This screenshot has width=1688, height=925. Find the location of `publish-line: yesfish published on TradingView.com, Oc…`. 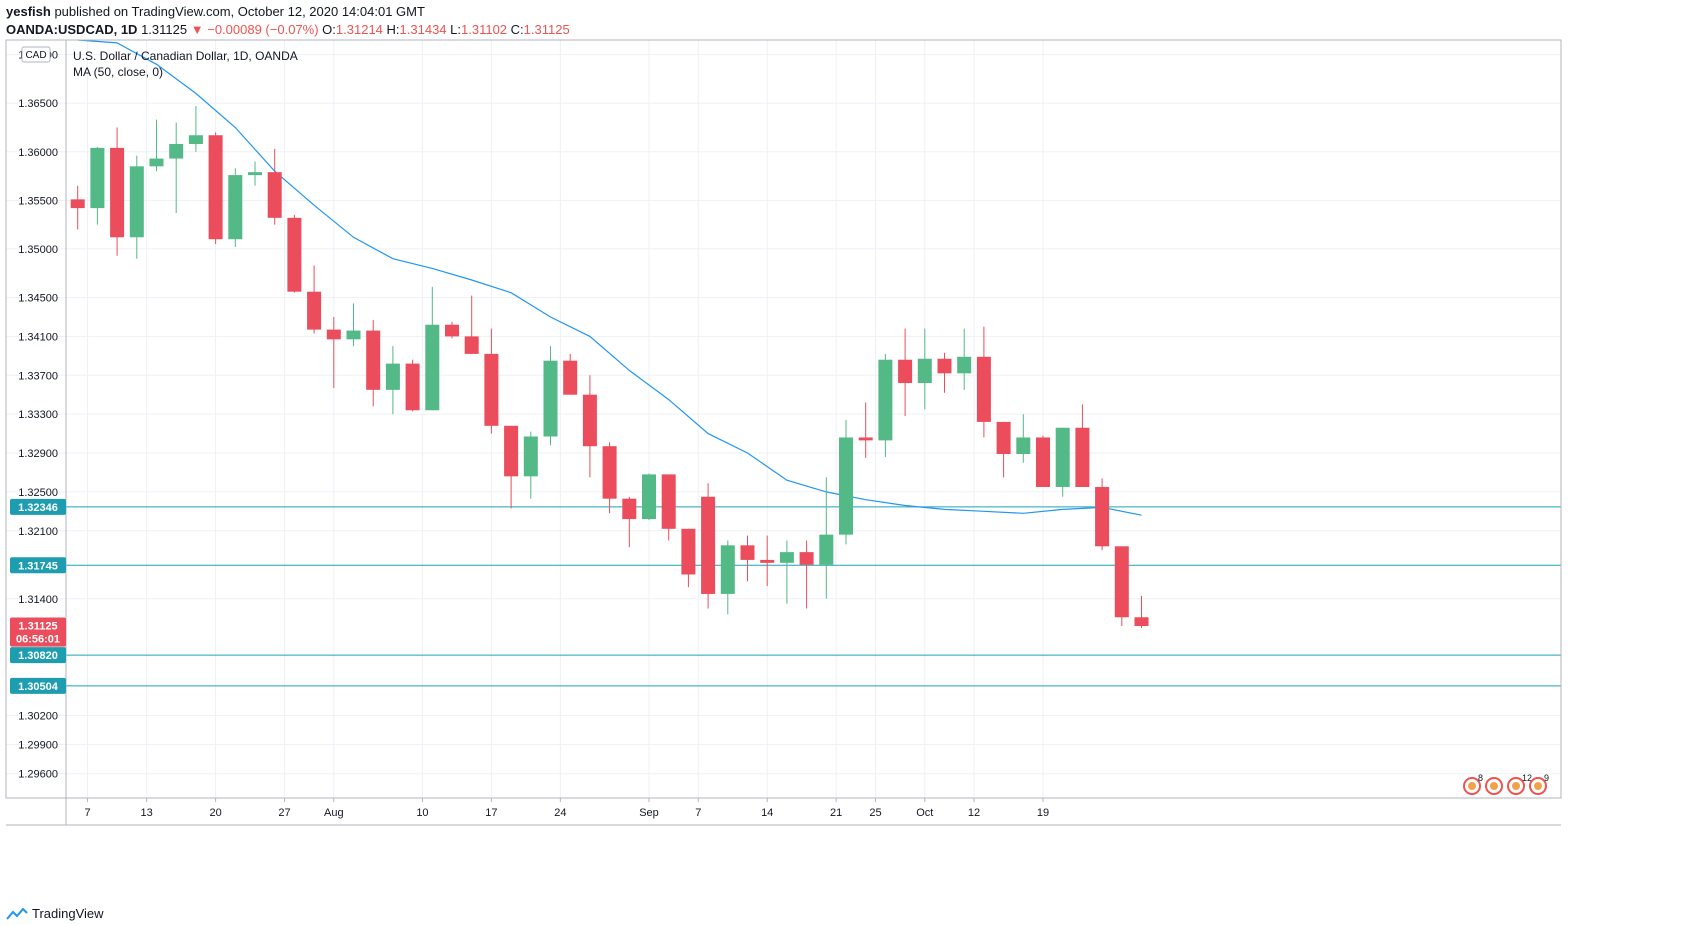

publish-line: yesfish published on TradingView.com, Oc… is located at coordinates (215, 11).